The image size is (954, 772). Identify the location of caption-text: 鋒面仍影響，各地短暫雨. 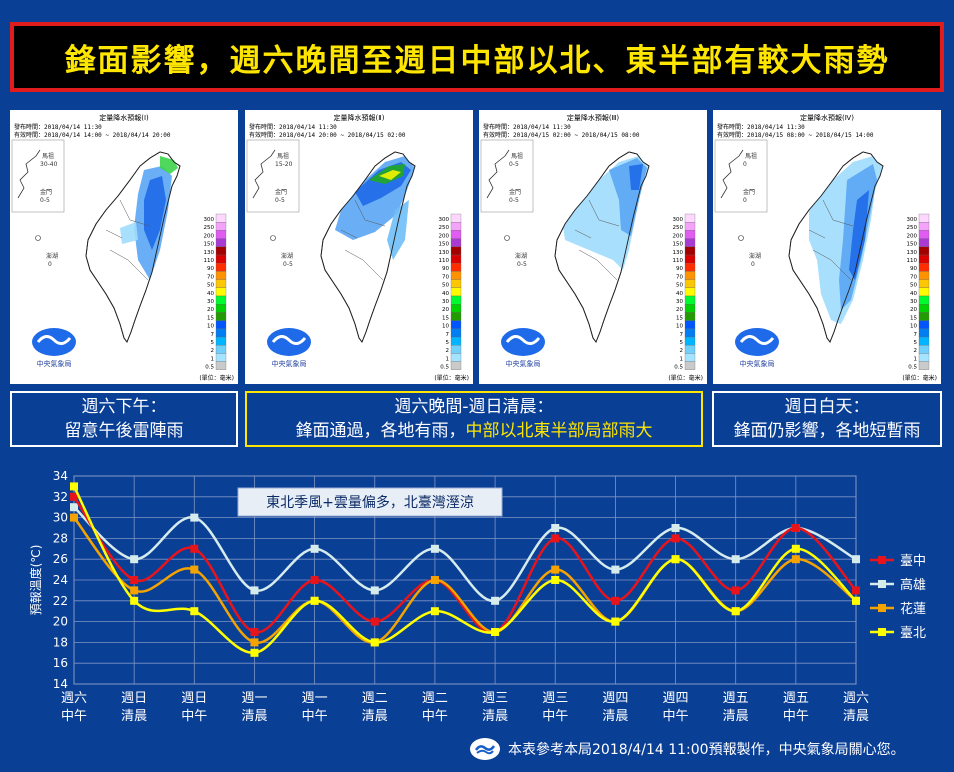
(827, 431).